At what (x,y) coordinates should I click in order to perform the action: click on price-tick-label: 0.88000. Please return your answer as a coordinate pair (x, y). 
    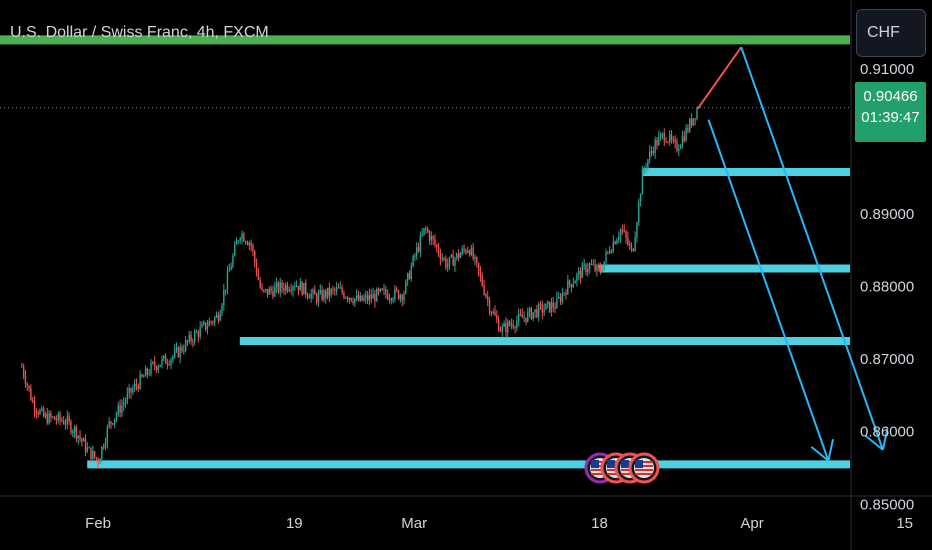
    Looking at the image, I should click on (887, 287).